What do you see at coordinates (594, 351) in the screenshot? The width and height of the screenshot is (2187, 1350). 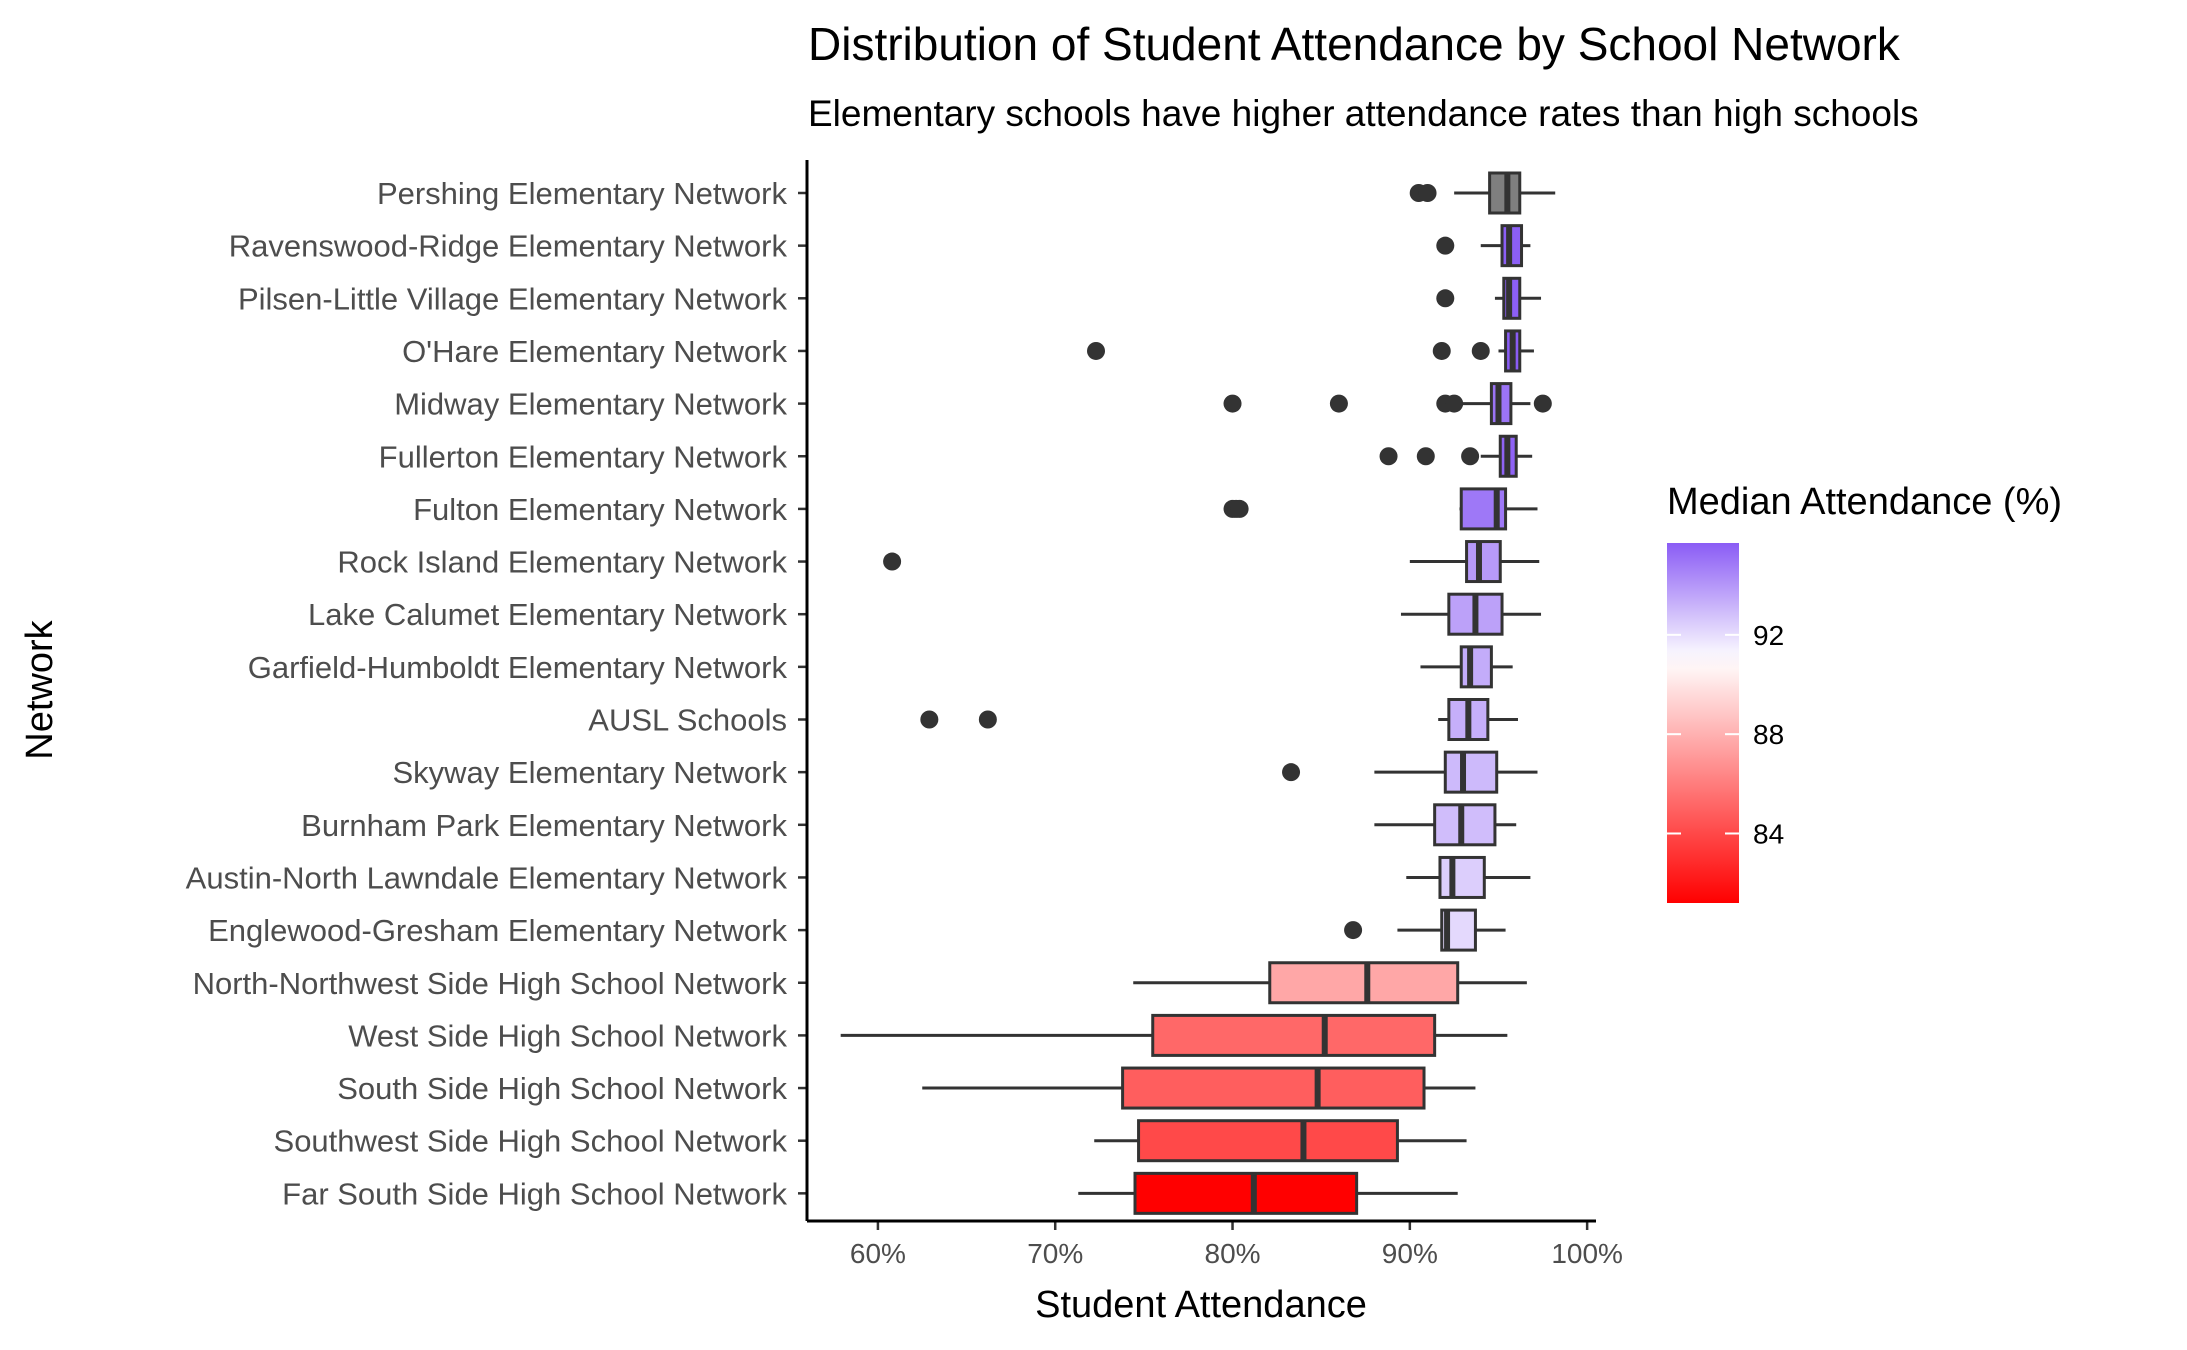 I see `y-tick-label: O'Hare Elementary Network` at bounding box center [594, 351].